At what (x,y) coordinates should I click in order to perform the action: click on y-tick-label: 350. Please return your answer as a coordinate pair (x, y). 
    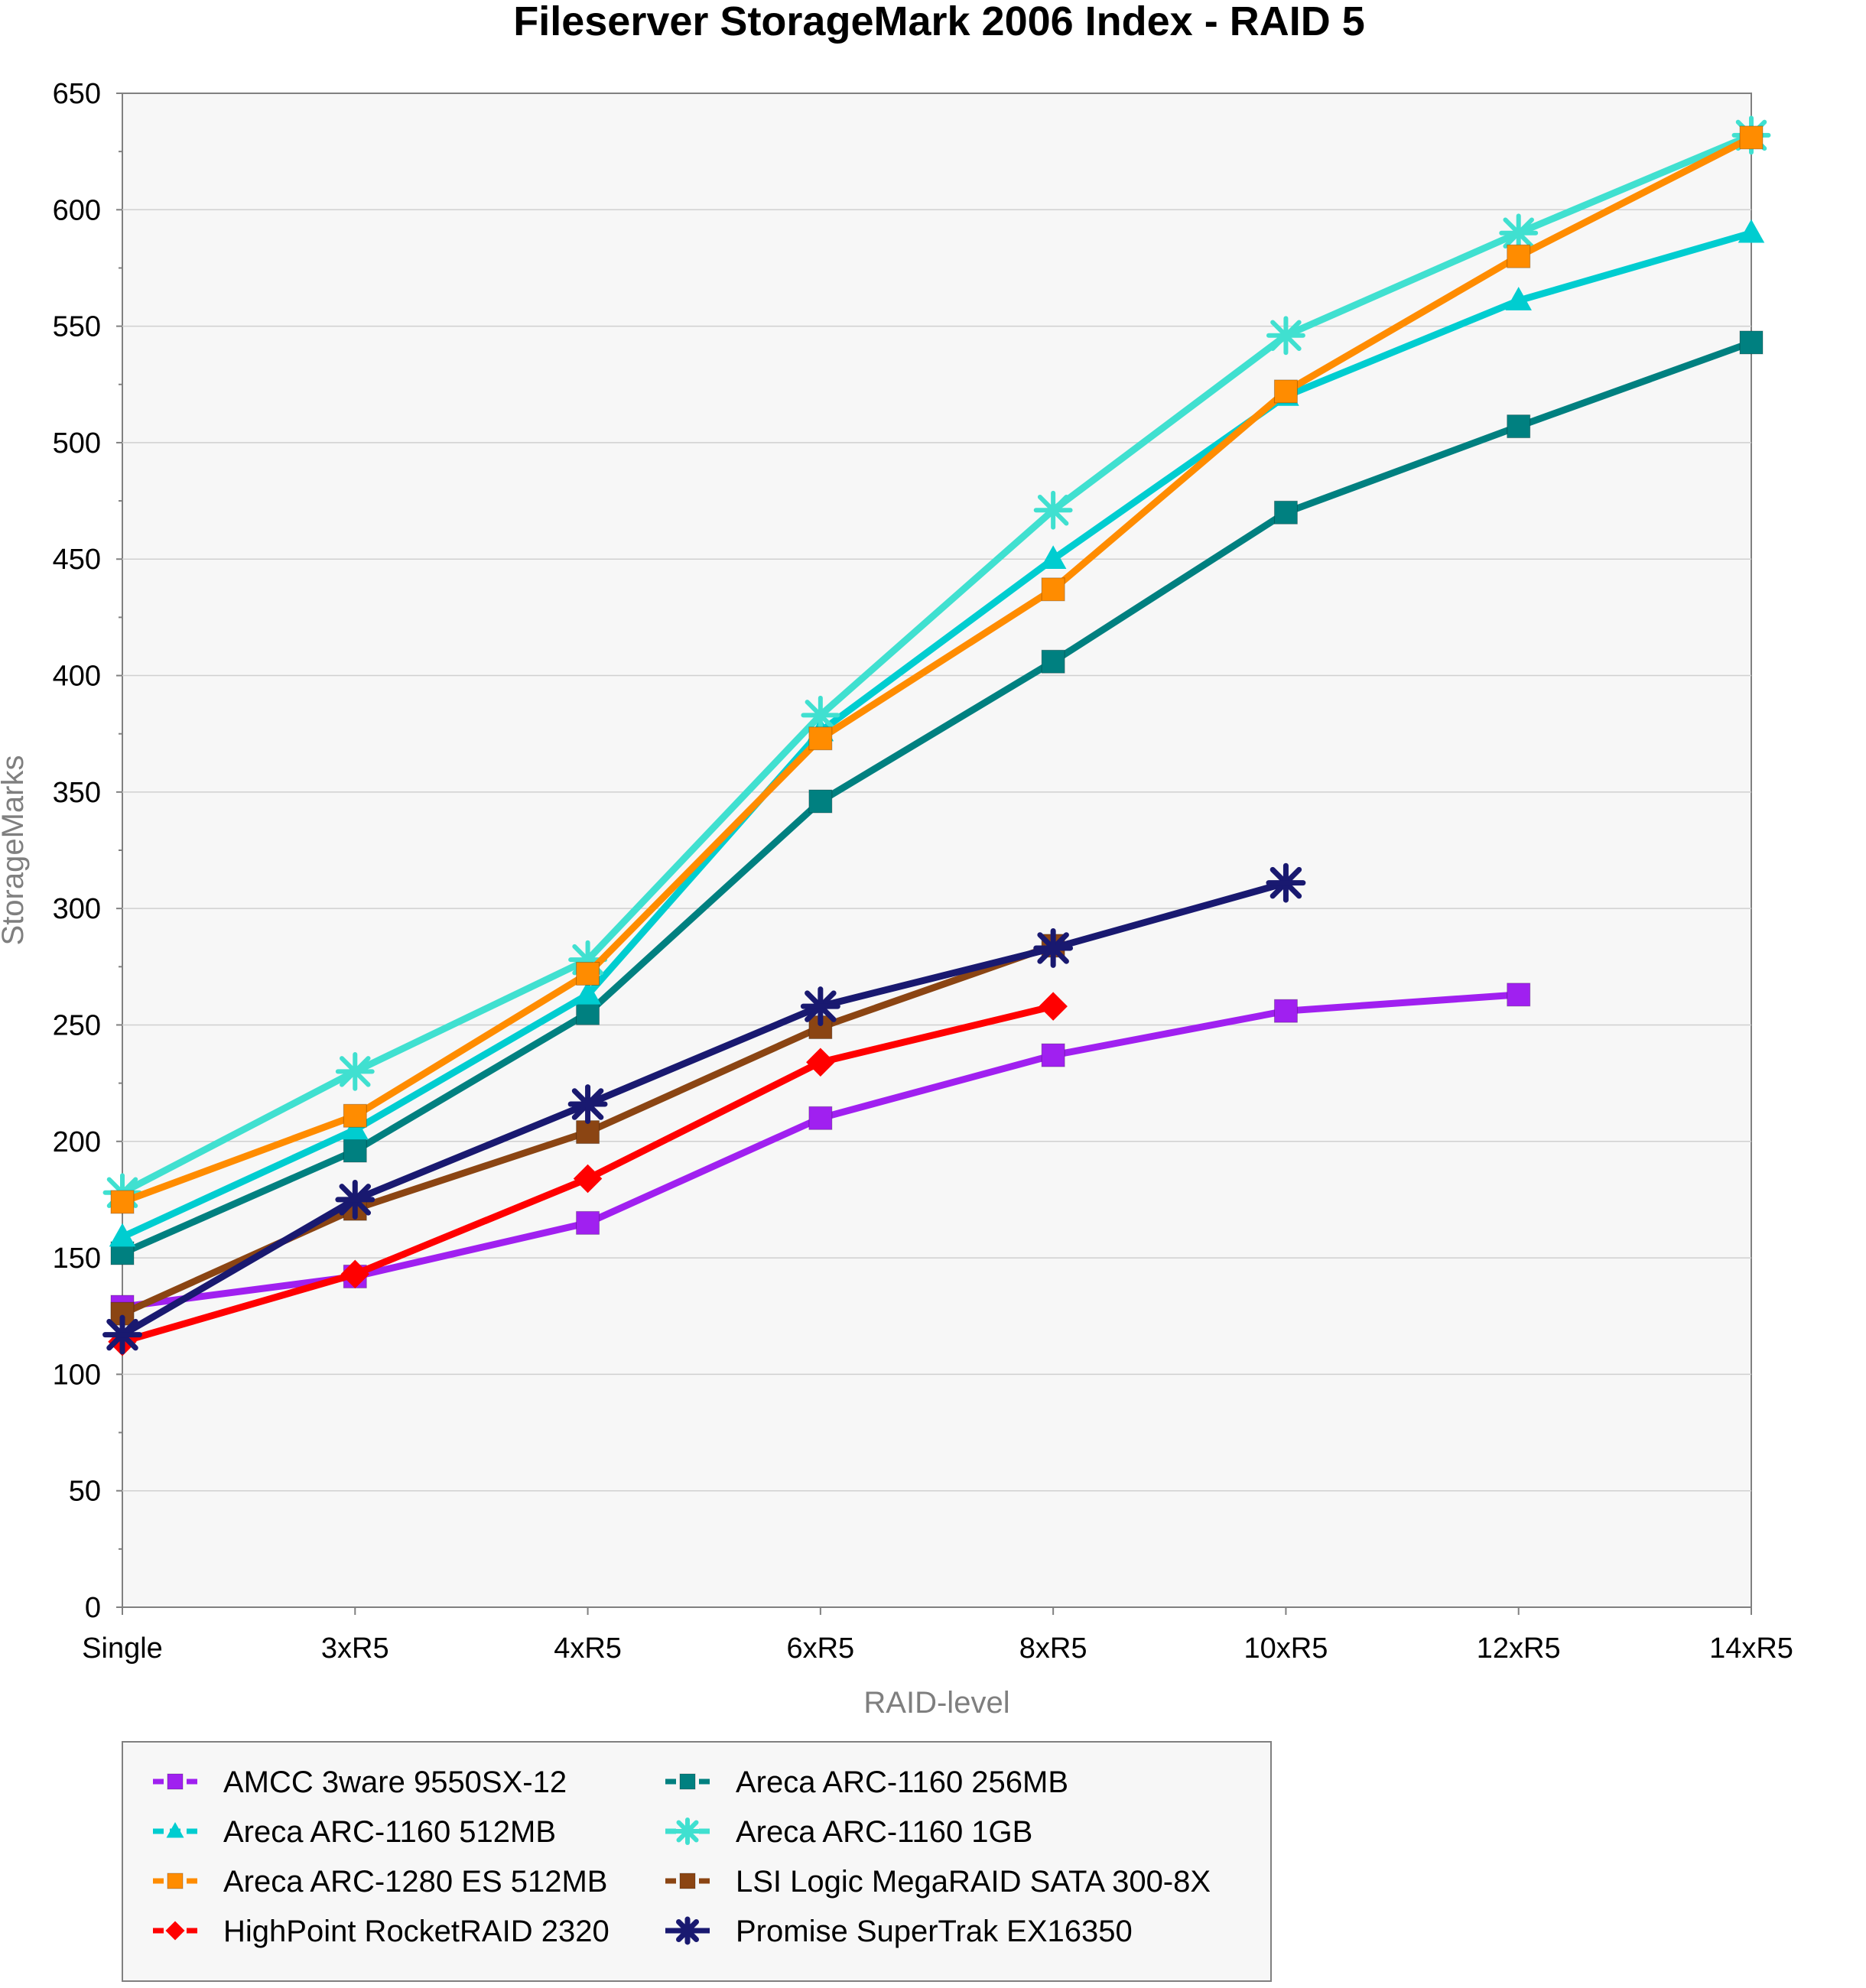
    Looking at the image, I should click on (77, 793).